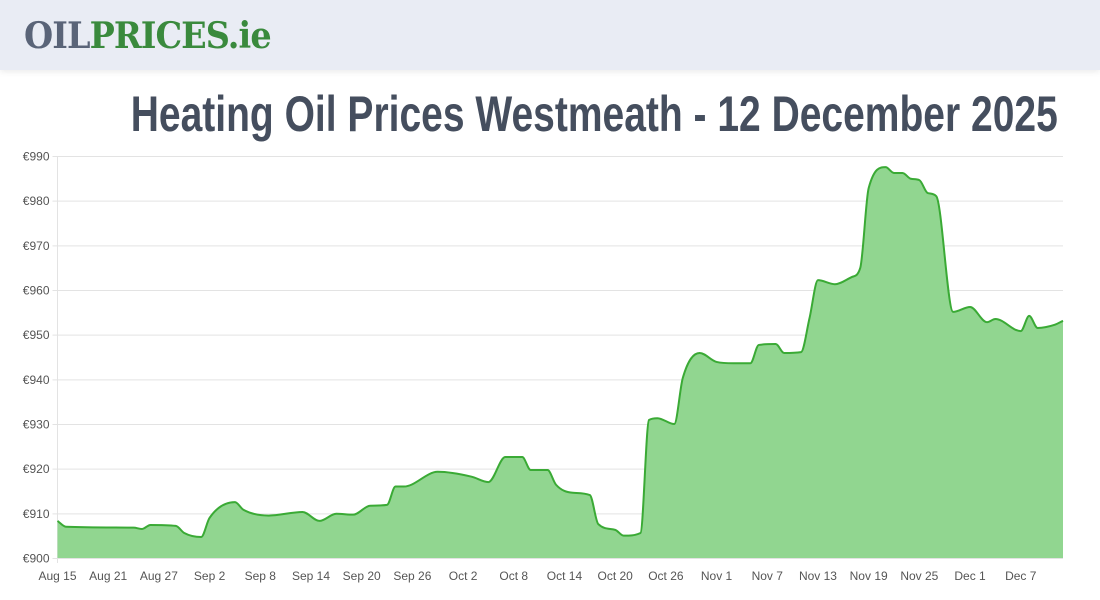 This screenshot has height=600, width=1100. I want to click on x-tick-label: Nov 19, so click(869, 576).